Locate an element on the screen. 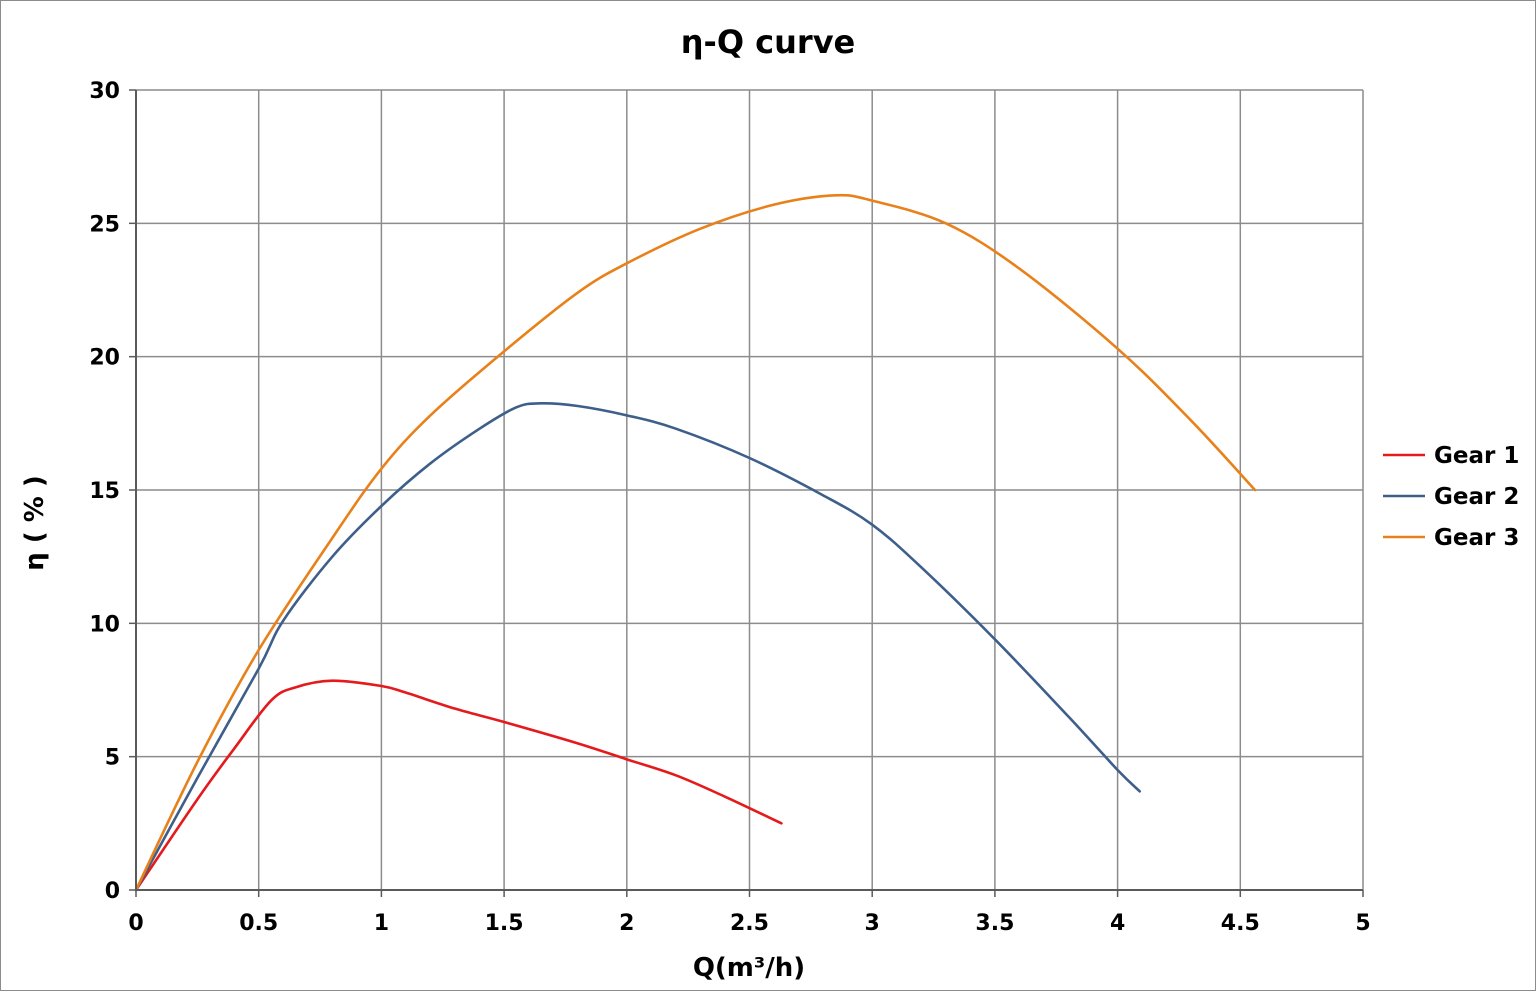 This screenshot has width=1536, height=995. y-tick-label: 5 is located at coordinates (112, 758).